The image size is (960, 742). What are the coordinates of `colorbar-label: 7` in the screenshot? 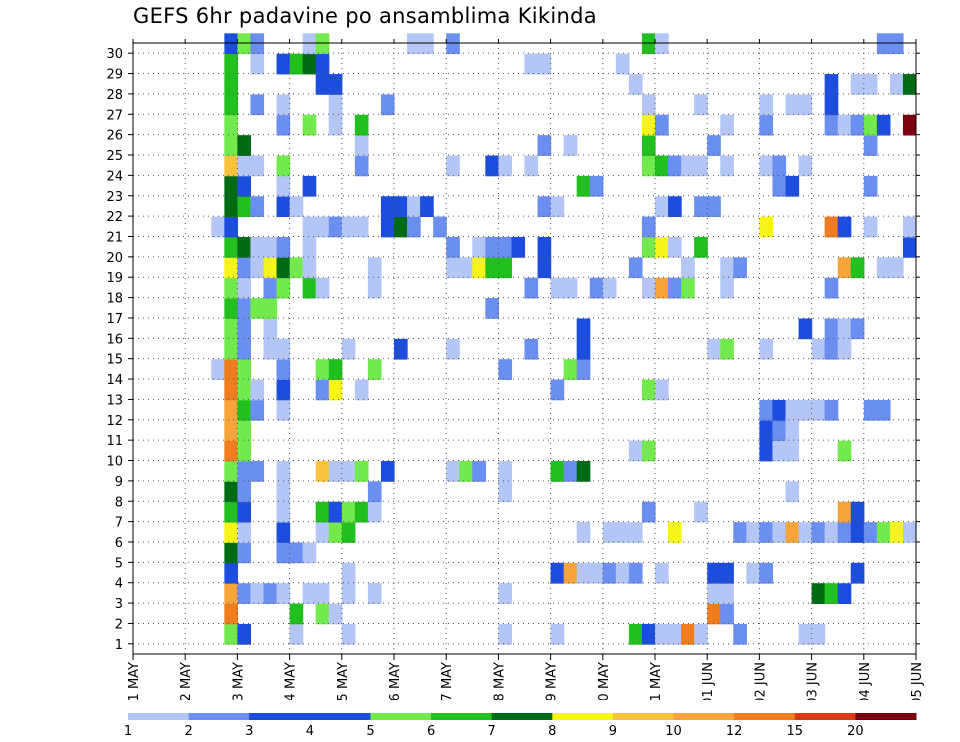 It's located at (492, 731).